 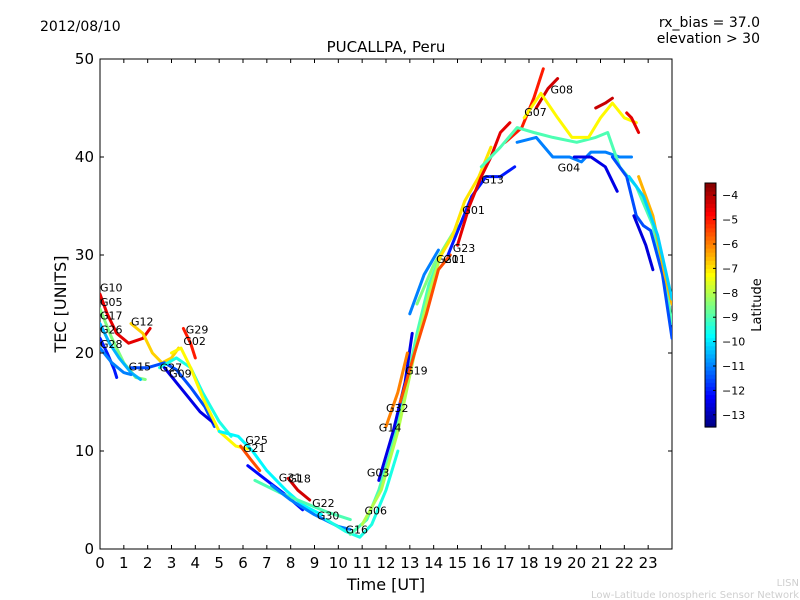 What do you see at coordinates (302, 500) in the screenshot?
I see `series-line-g22` at bounding box center [302, 500].